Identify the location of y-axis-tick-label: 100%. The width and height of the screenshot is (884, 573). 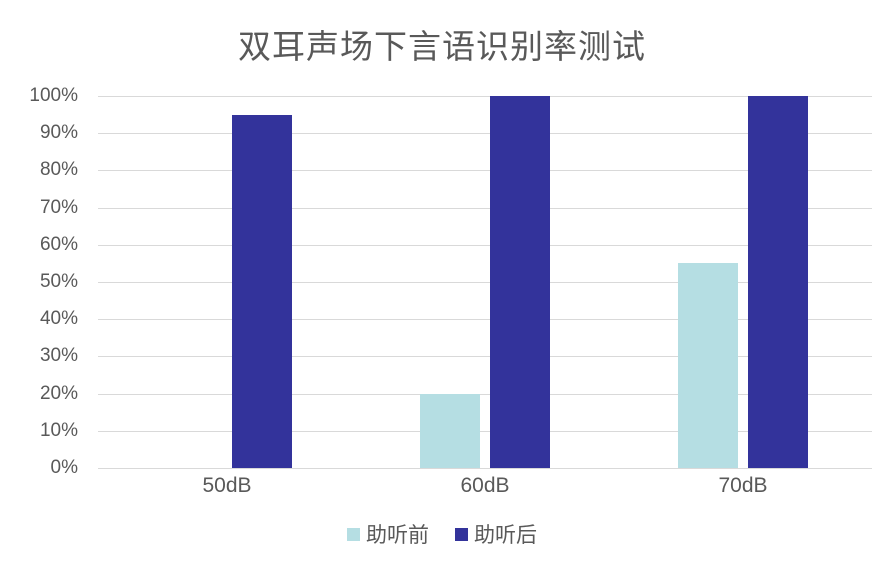
(53, 95).